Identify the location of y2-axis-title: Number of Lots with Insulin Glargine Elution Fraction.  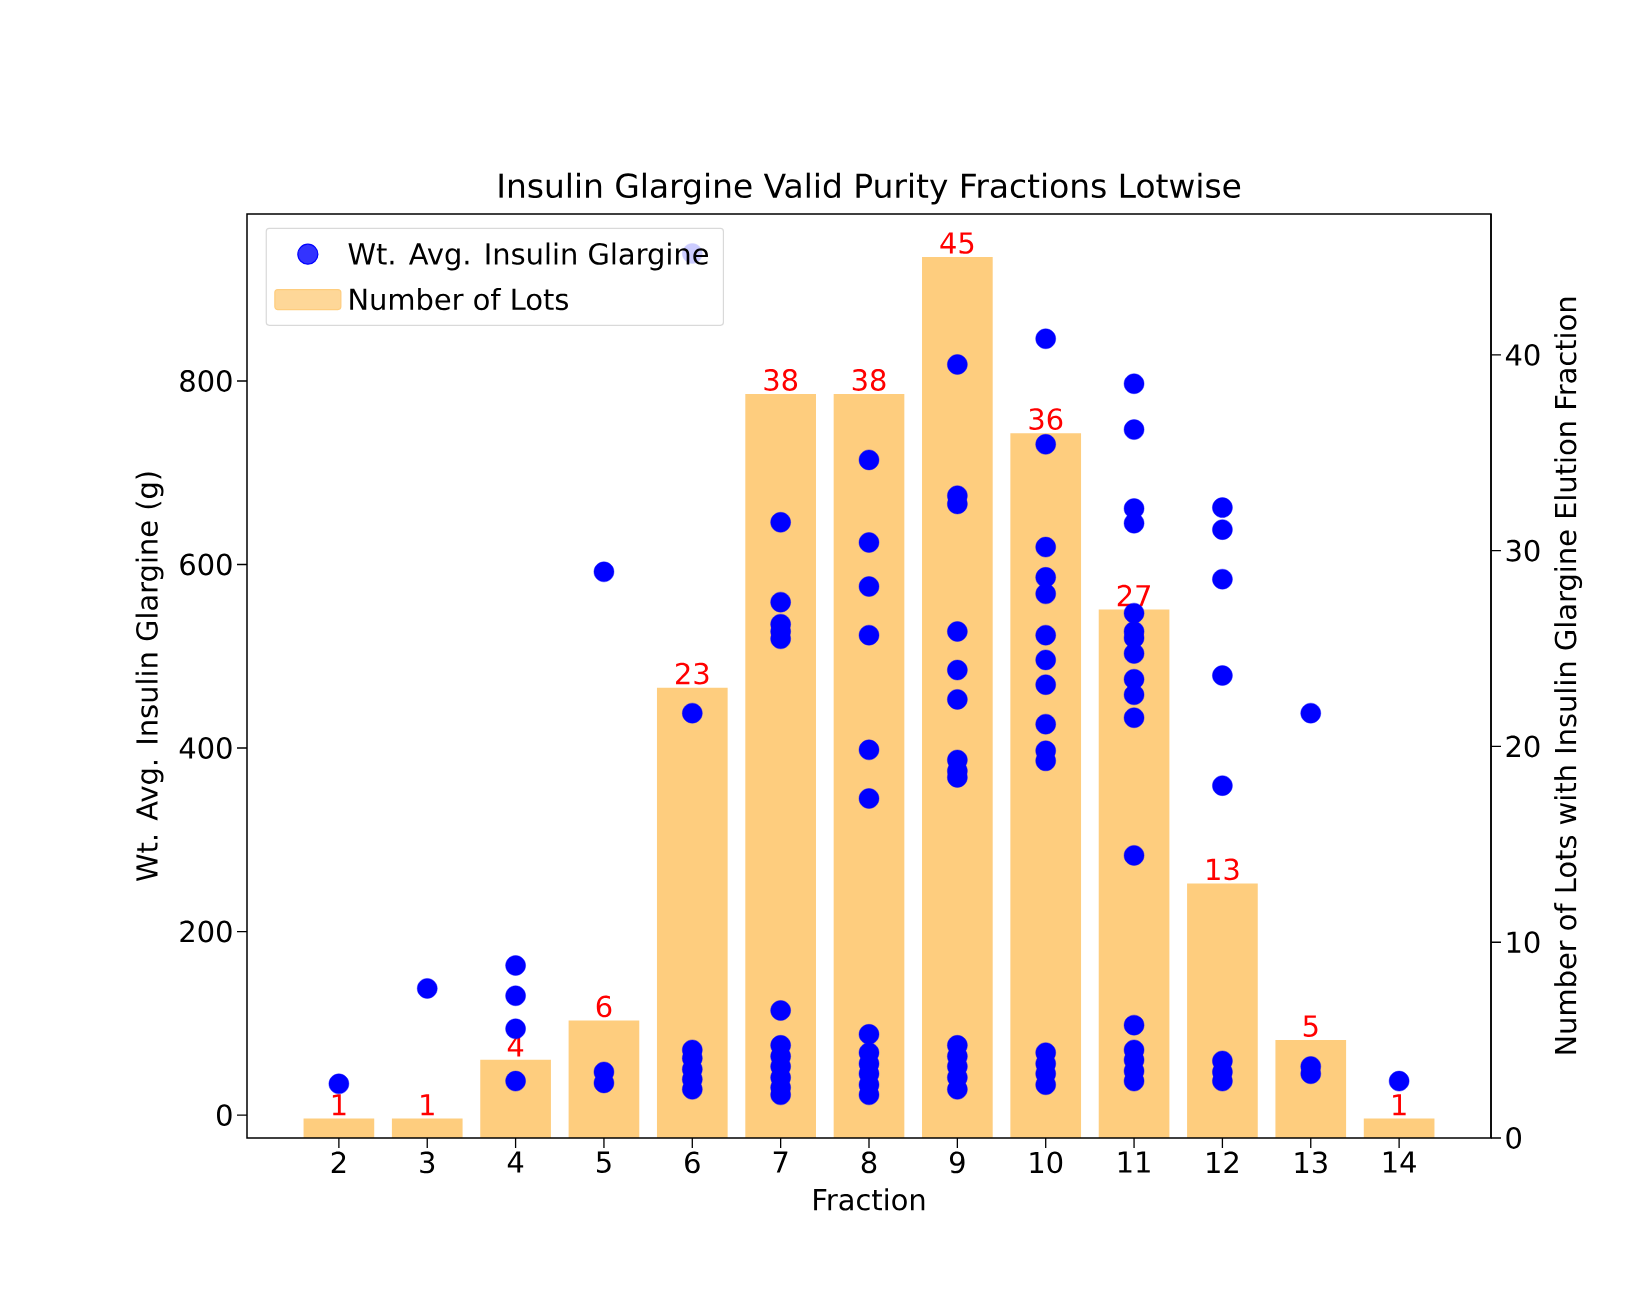
(1568, 675).